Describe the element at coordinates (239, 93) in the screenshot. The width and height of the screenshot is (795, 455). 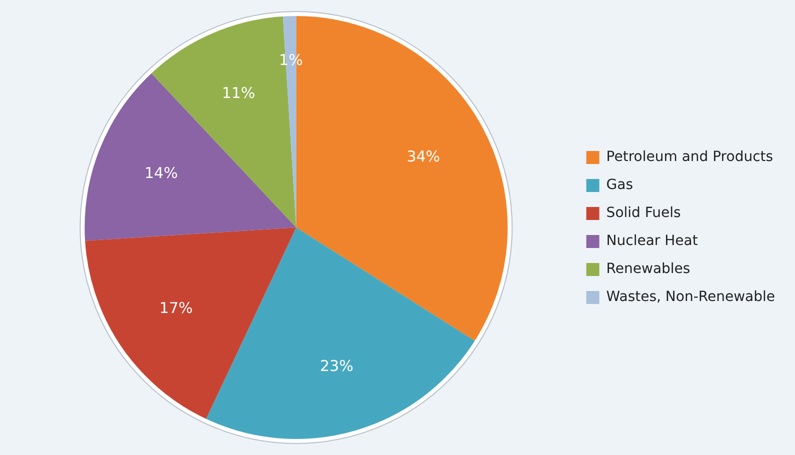
I see `data-label: 11%` at that location.